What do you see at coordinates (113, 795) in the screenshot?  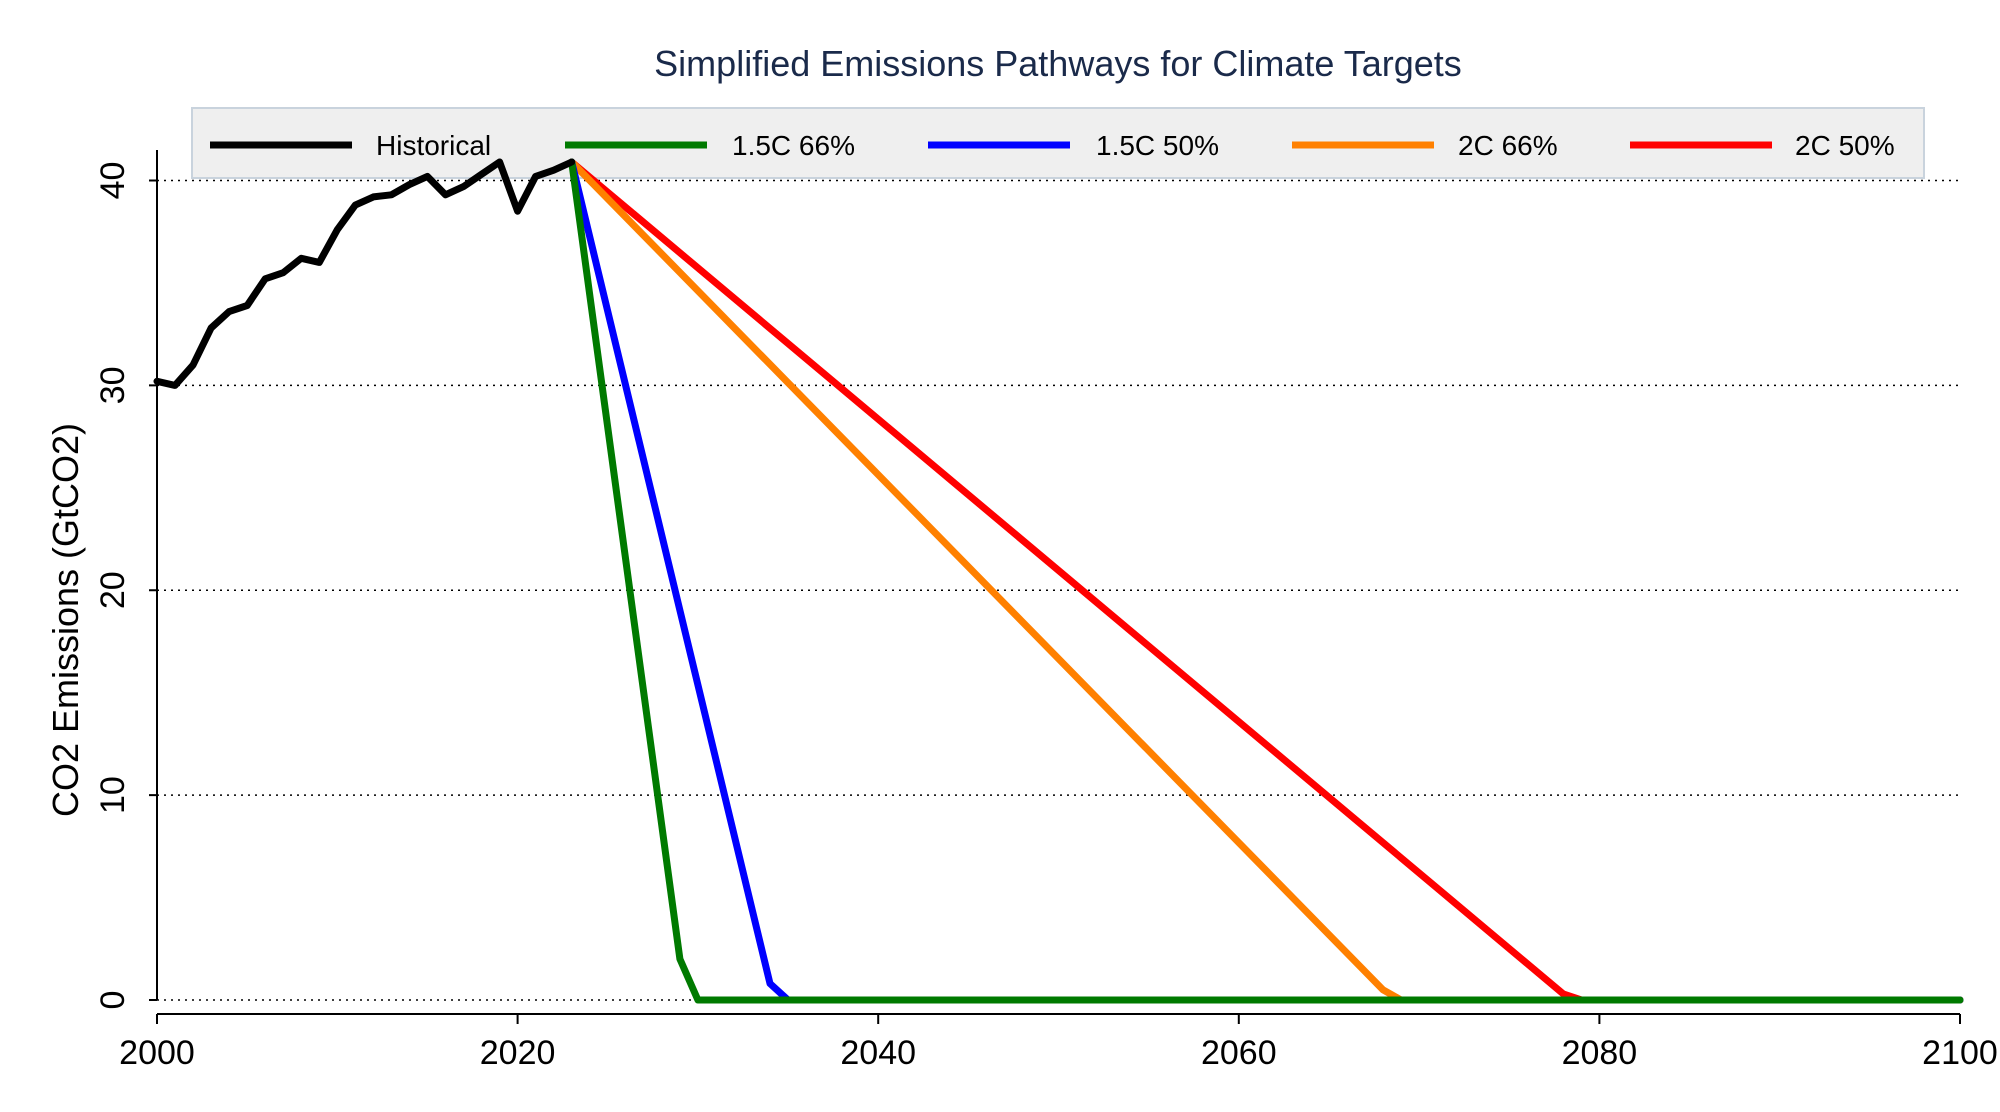 I see `y-tick-label: 10` at bounding box center [113, 795].